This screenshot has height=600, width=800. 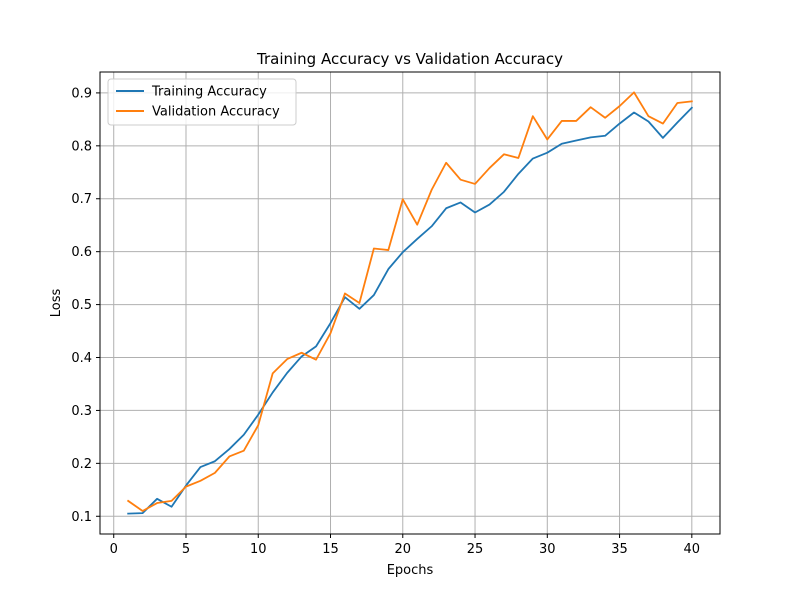 What do you see at coordinates (186, 549) in the screenshot?
I see `x-tick-label: 5` at bounding box center [186, 549].